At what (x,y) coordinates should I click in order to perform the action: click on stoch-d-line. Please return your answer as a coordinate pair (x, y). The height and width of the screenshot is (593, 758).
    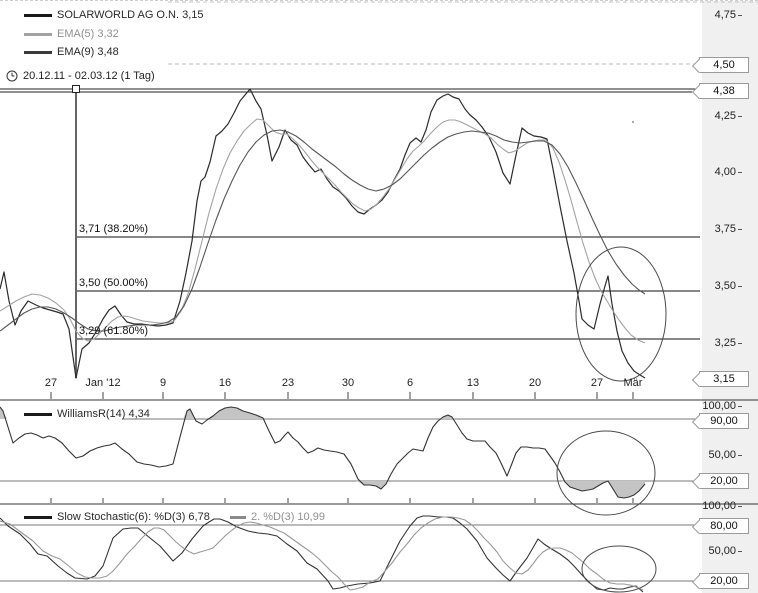
    Looking at the image, I should click on (322, 554).